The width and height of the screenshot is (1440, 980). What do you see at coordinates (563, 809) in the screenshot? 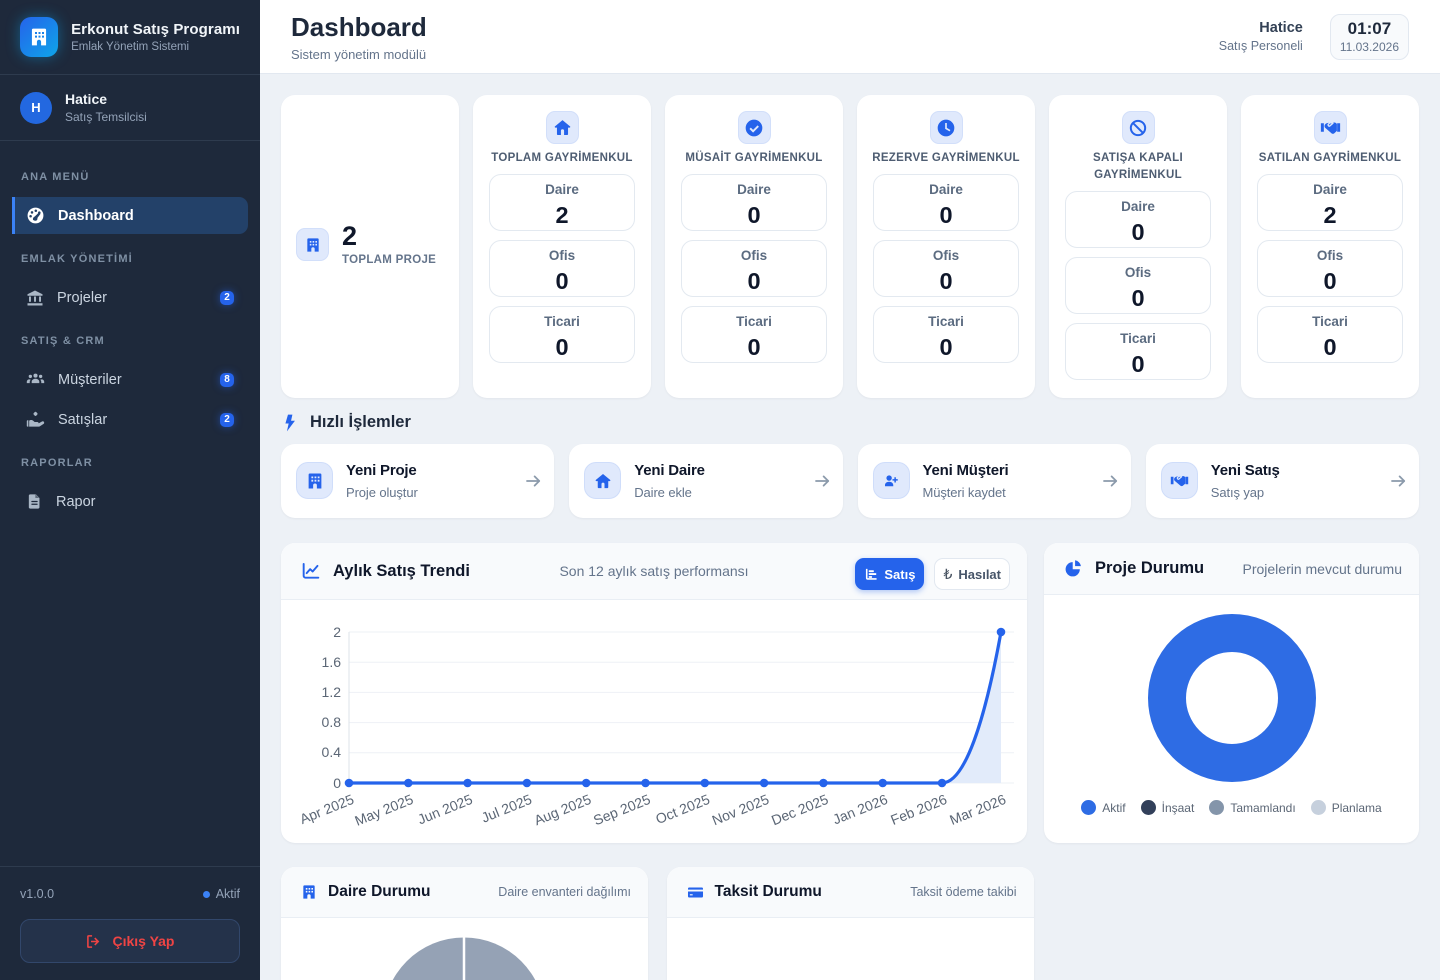
I see `svg-text: Aug 2025` at bounding box center [563, 809].